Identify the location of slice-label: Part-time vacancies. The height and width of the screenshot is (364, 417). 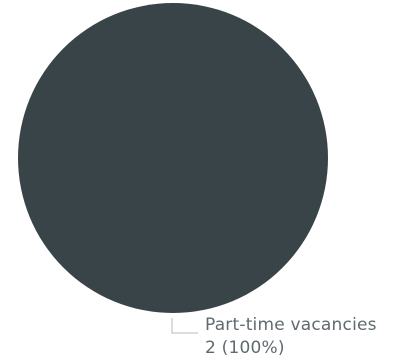
(291, 325).